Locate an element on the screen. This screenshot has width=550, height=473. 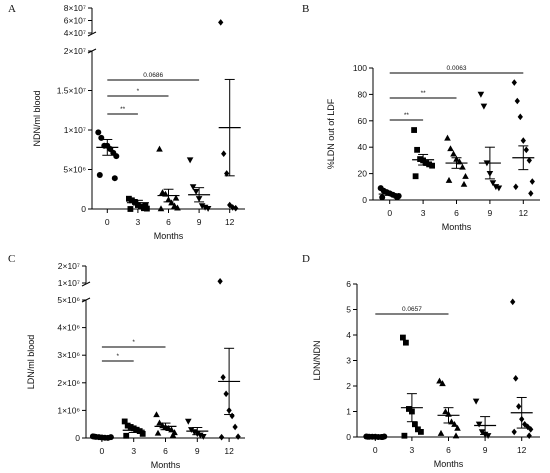
y-tick-label: 2 is located at coordinates (348, 386).